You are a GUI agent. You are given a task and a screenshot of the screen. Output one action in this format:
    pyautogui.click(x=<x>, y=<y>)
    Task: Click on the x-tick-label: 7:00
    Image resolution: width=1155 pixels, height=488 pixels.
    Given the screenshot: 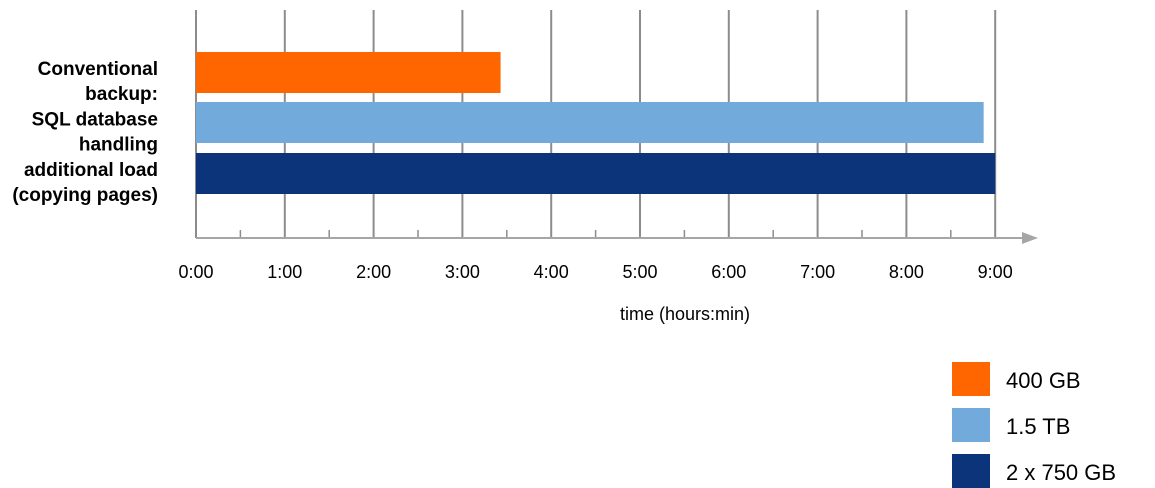 What is the action you would take?
    pyautogui.click(x=817, y=272)
    